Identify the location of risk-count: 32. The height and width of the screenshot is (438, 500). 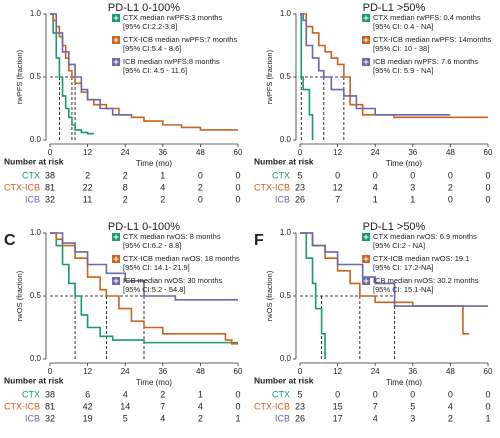
(50, 199).